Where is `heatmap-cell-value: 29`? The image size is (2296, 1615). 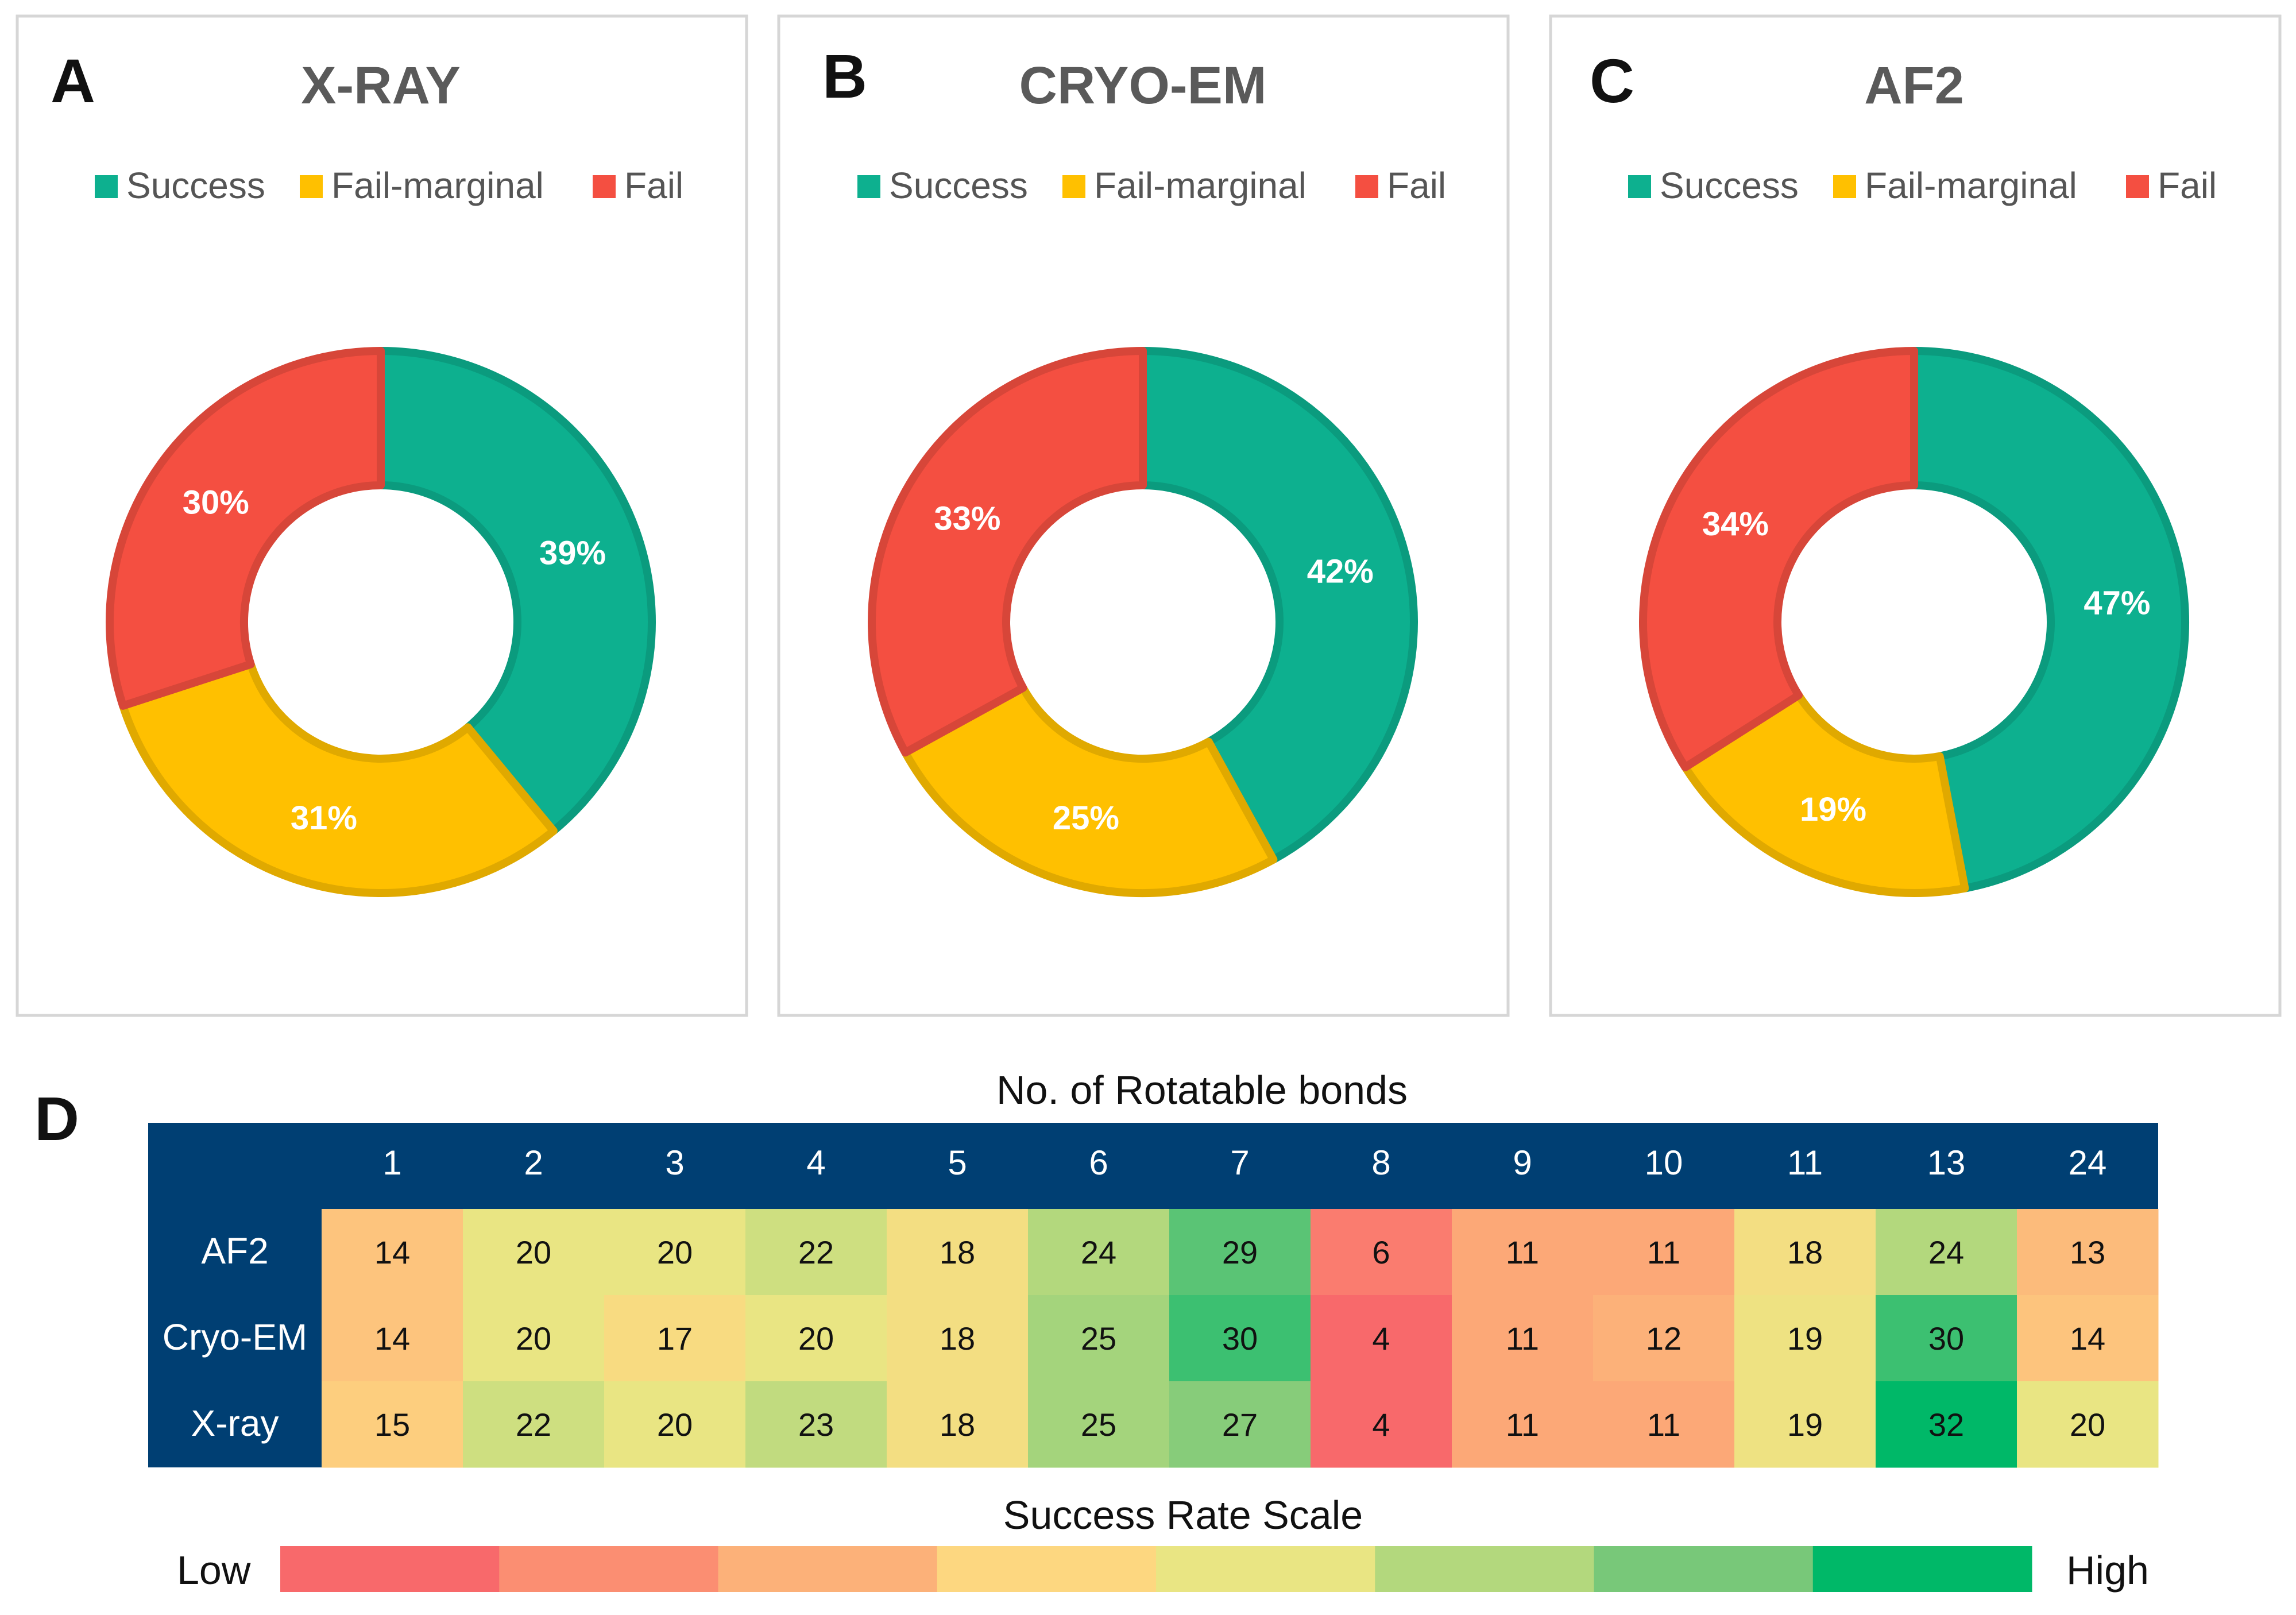 heatmap-cell-value: 29 is located at coordinates (1240, 1252).